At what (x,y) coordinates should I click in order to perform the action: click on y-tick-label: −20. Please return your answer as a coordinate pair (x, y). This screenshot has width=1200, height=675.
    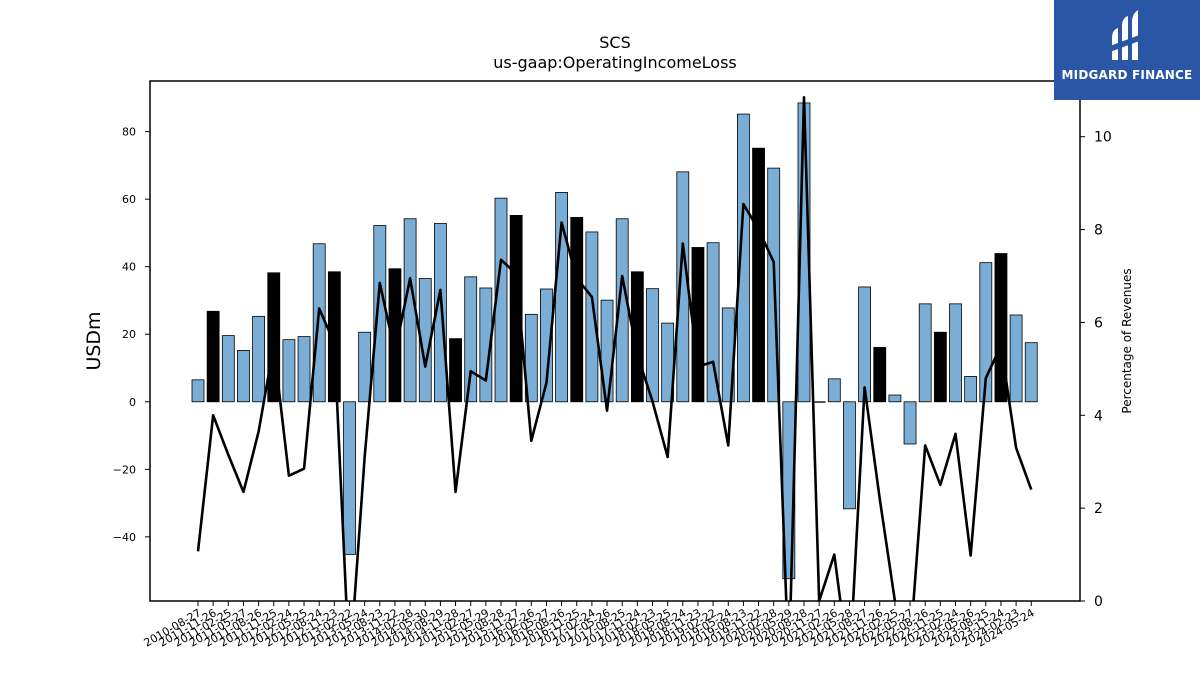
    Looking at the image, I should click on (124, 469).